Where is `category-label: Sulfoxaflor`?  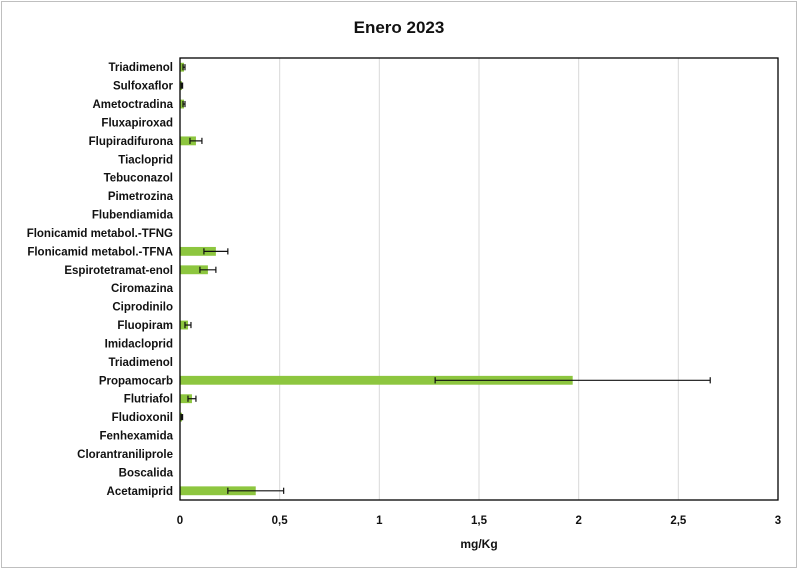 category-label: Sulfoxaflor is located at coordinates (143, 87).